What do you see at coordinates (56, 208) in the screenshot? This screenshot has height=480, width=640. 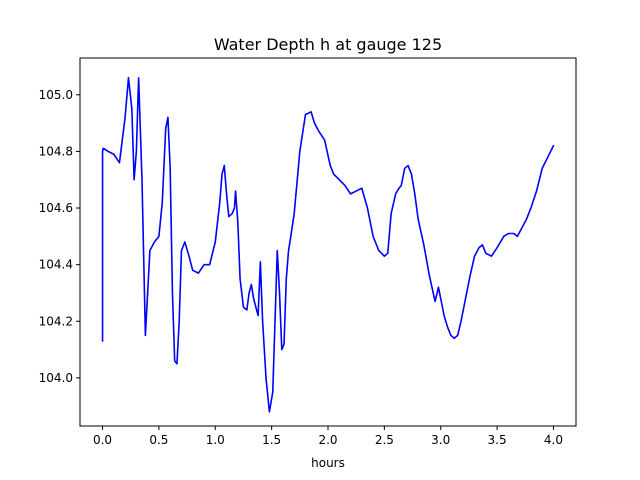 I see `y-tick-label: 104.6` at bounding box center [56, 208].